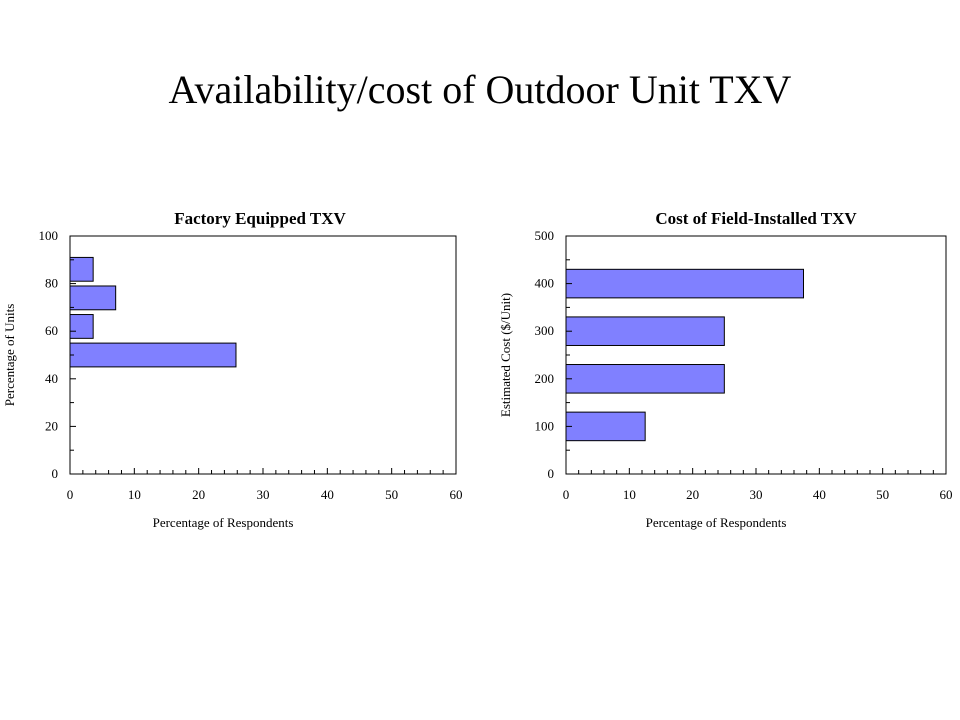 The height and width of the screenshot is (720, 960). What do you see at coordinates (545, 283) in the screenshot?
I see `y-tick-label: 400` at bounding box center [545, 283].